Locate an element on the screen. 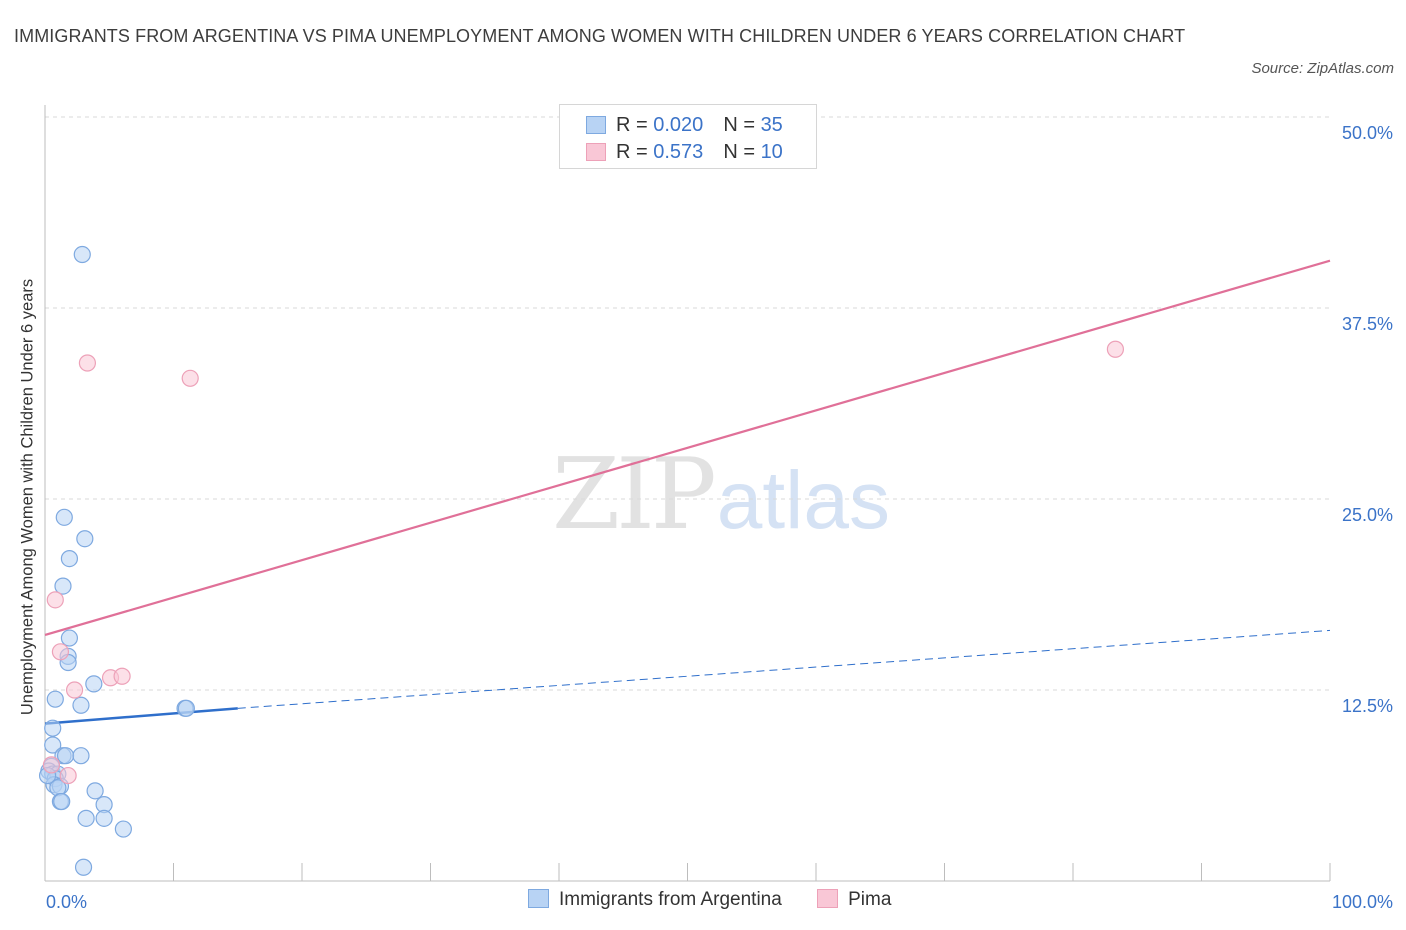  argentina-trend-line is located at coordinates (141, 716).